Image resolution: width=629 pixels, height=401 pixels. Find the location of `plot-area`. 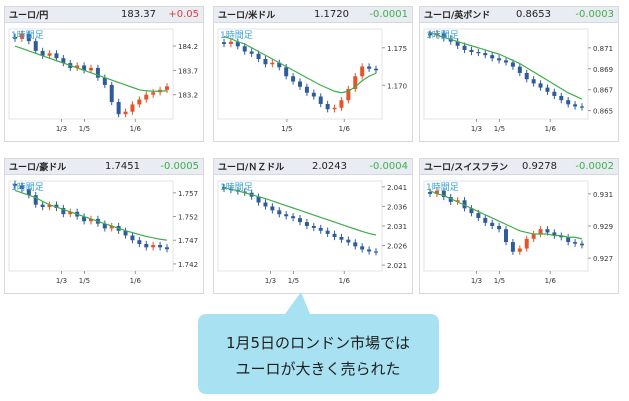

plot-area is located at coordinates (506, 74).